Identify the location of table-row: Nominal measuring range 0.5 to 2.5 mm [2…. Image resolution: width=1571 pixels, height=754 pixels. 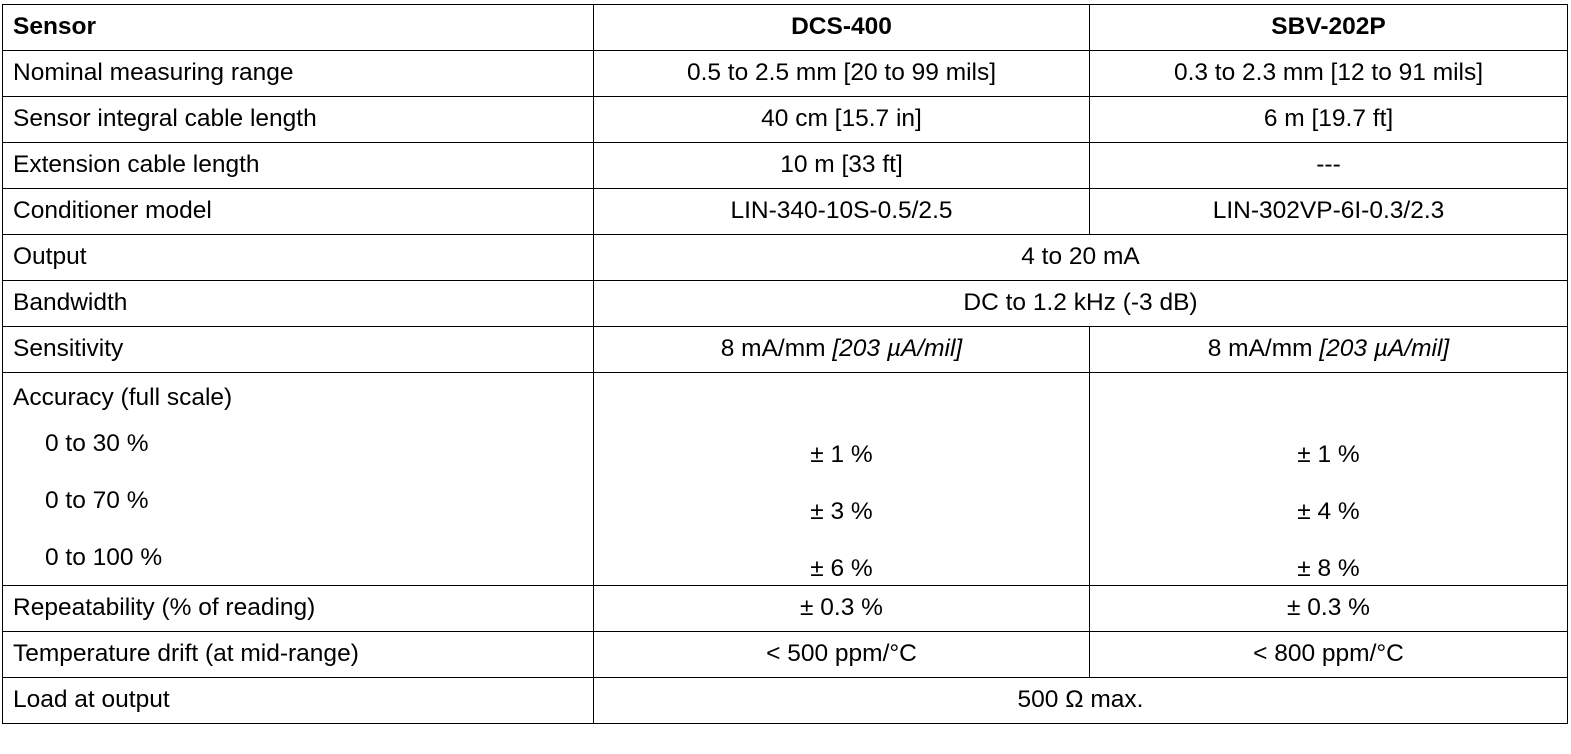
(785, 73).